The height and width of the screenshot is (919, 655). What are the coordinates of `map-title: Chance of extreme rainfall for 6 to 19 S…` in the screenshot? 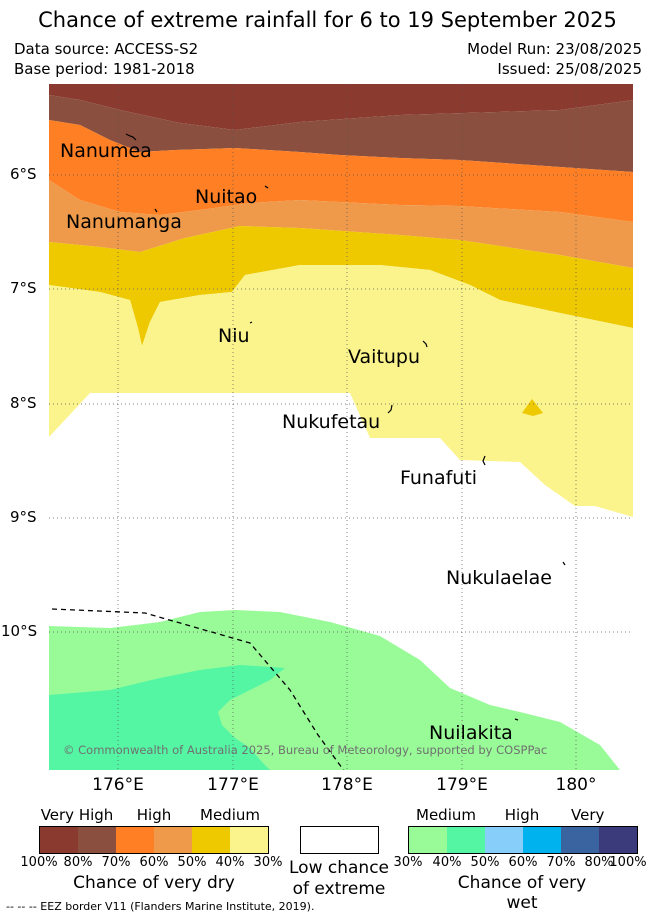 It's located at (327, 20).